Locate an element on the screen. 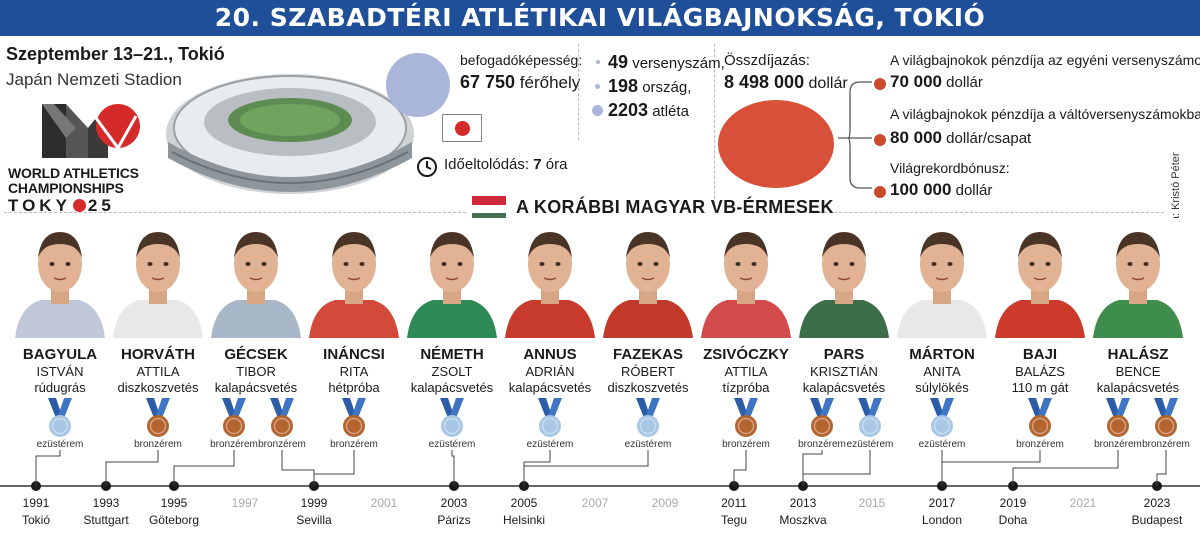 This screenshot has height=533, width=1200. timeline-city: Sevilla is located at coordinates (314, 520).